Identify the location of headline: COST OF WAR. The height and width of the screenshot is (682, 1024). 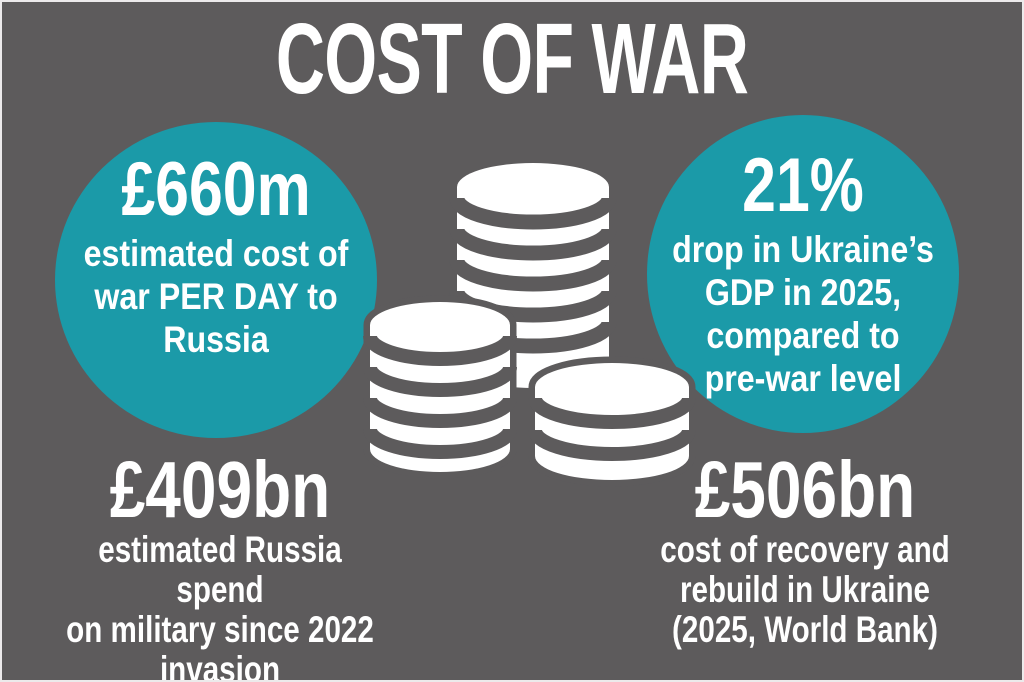
(512, 59).